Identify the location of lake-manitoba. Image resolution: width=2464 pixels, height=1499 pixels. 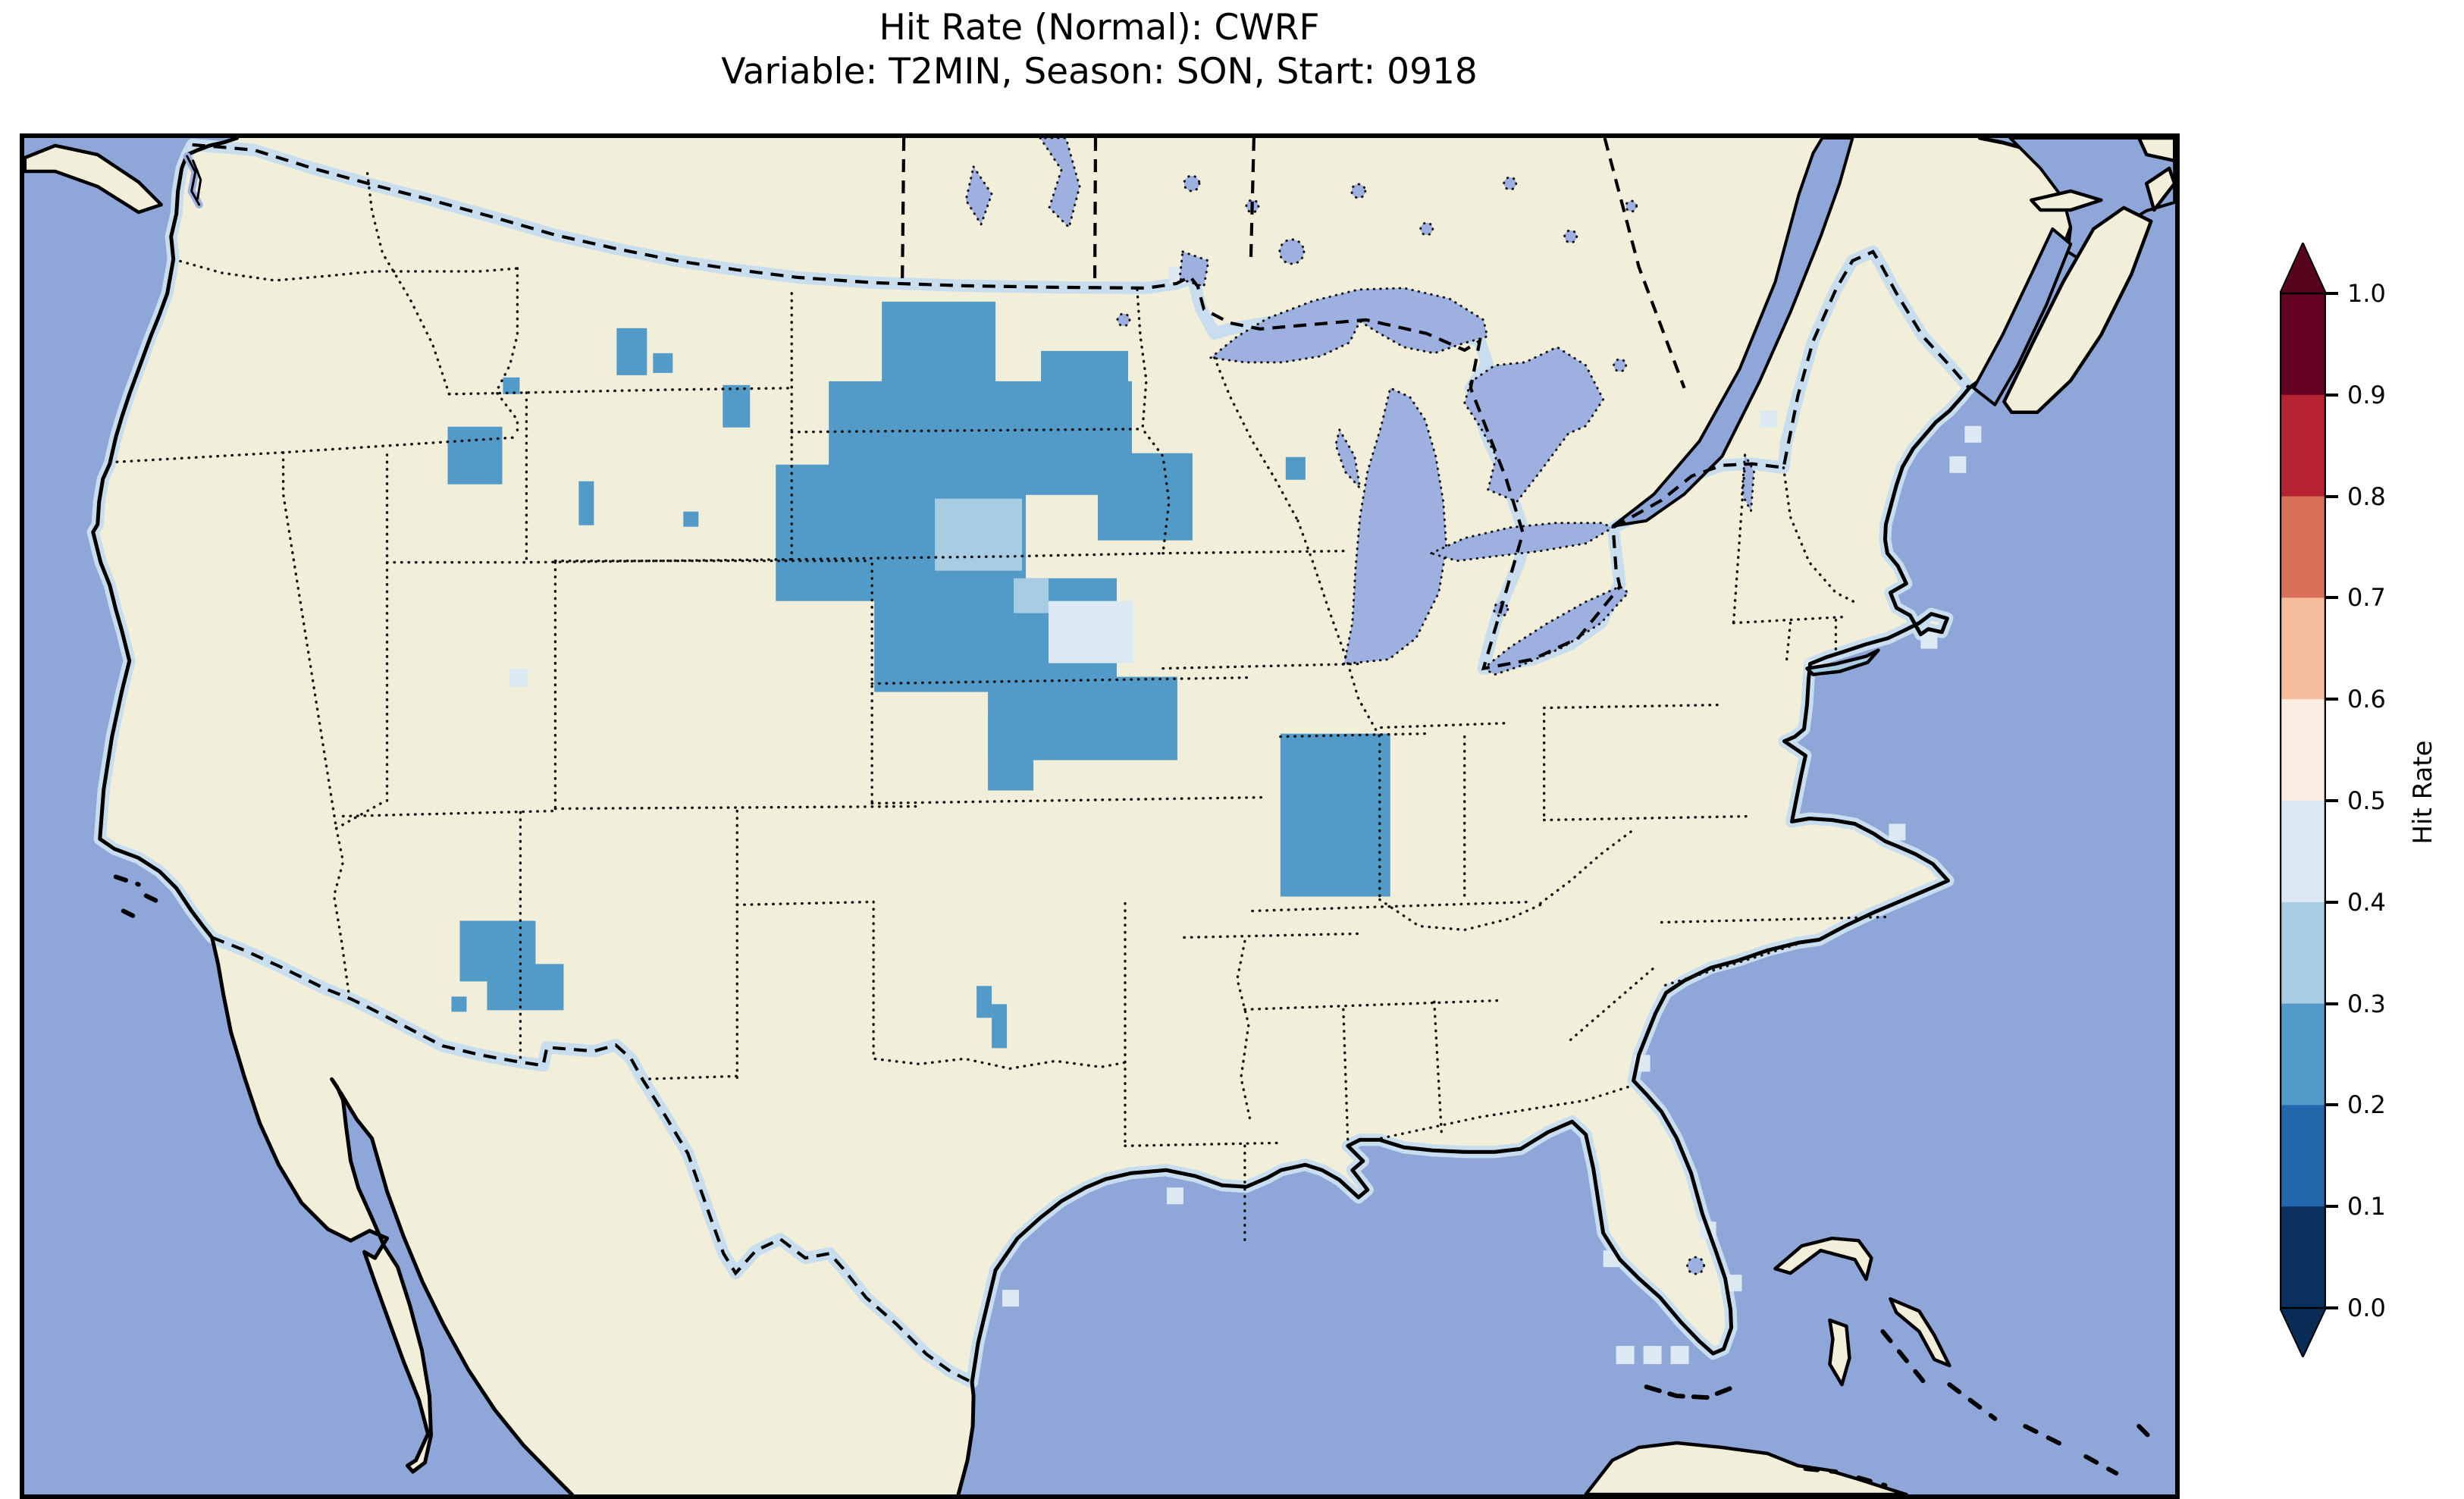
(979, 196).